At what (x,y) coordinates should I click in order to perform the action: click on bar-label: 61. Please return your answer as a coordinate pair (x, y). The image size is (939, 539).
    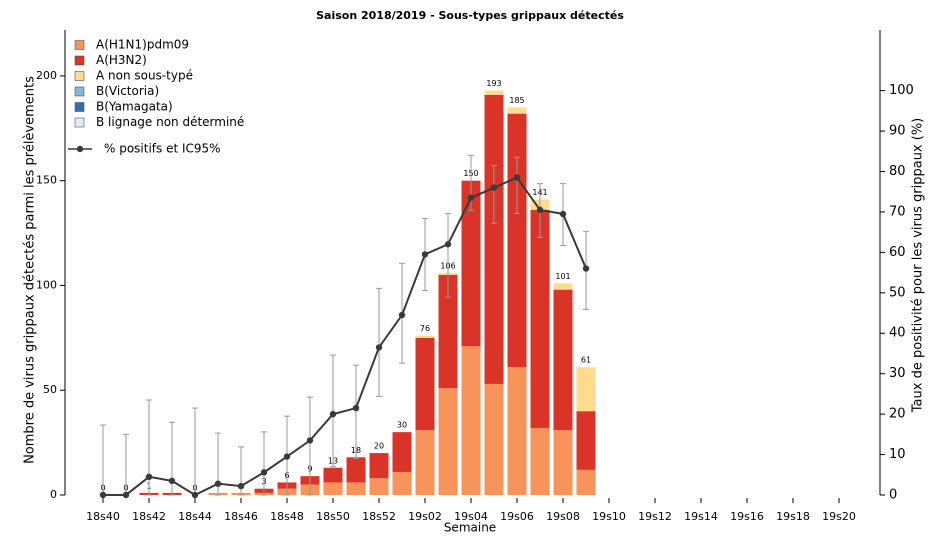
    Looking at the image, I should click on (586, 360).